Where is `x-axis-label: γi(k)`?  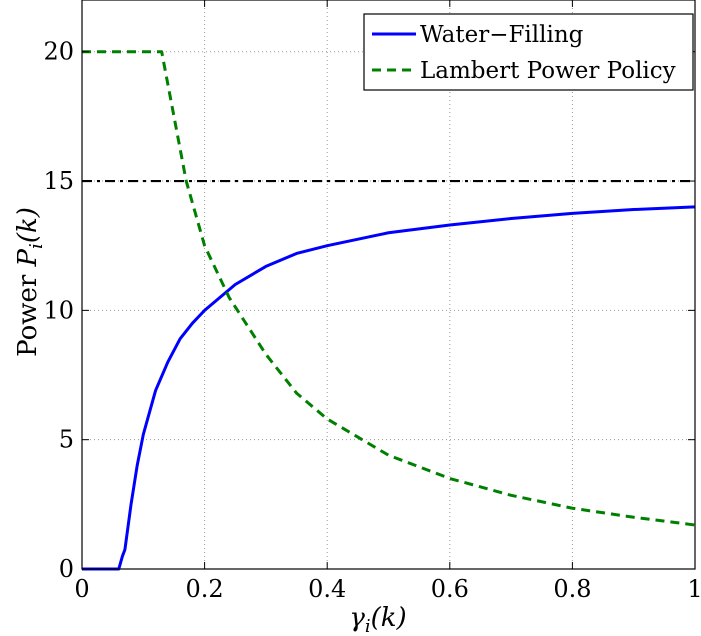
x-axis-label: γi(k) is located at coordinates (377, 619).